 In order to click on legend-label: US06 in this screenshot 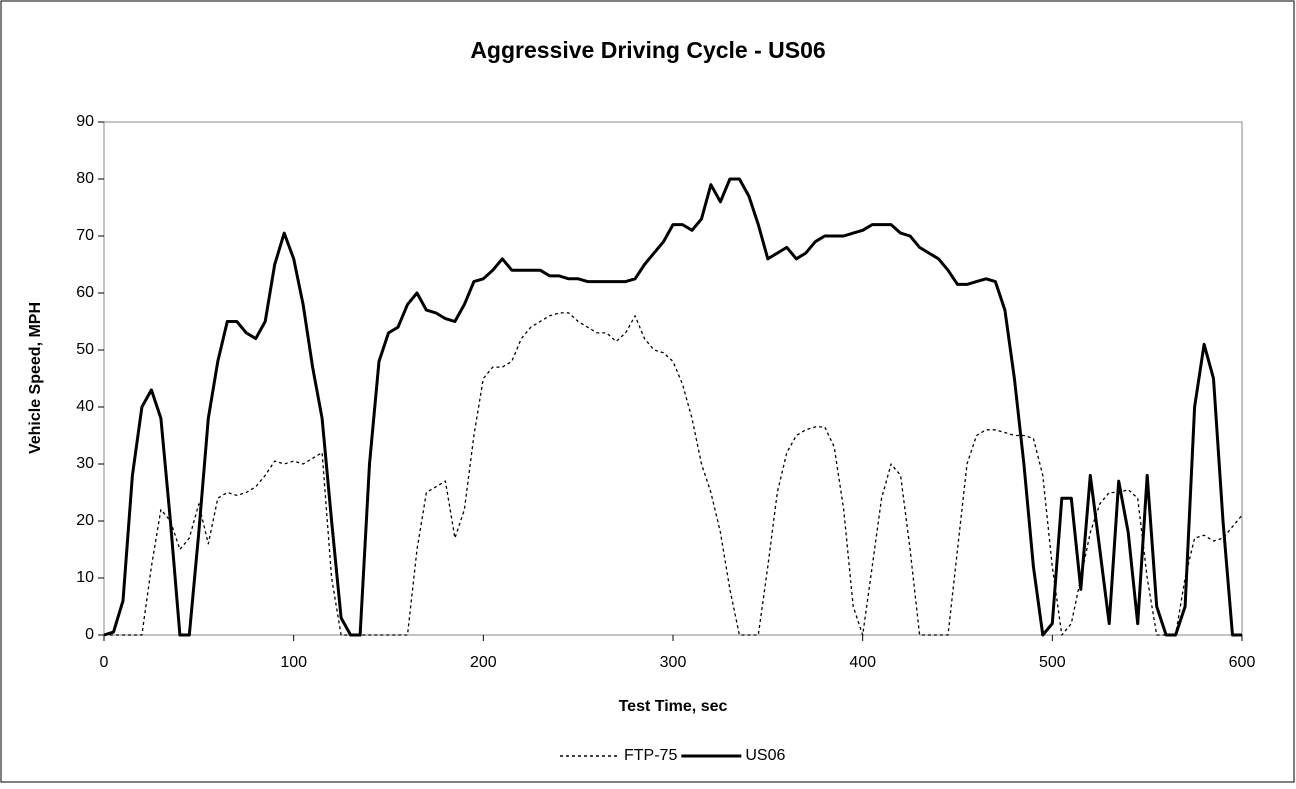, I will do `click(765, 755)`.